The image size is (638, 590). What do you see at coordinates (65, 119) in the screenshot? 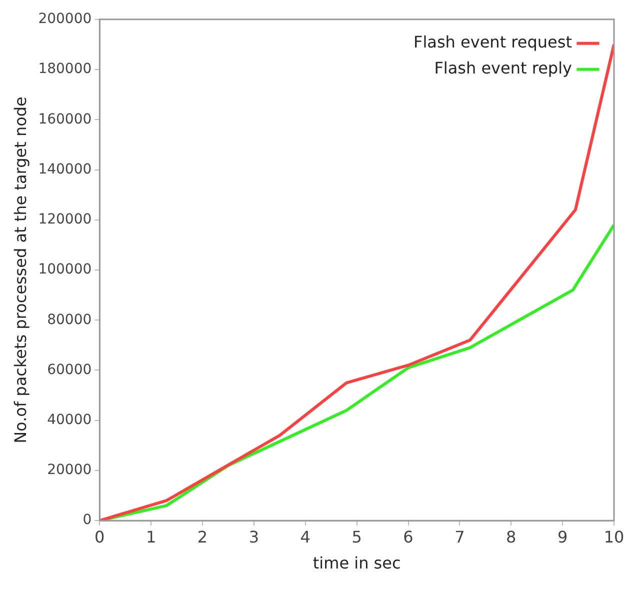
I see `y-tick-label: 160000` at bounding box center [65, 119].